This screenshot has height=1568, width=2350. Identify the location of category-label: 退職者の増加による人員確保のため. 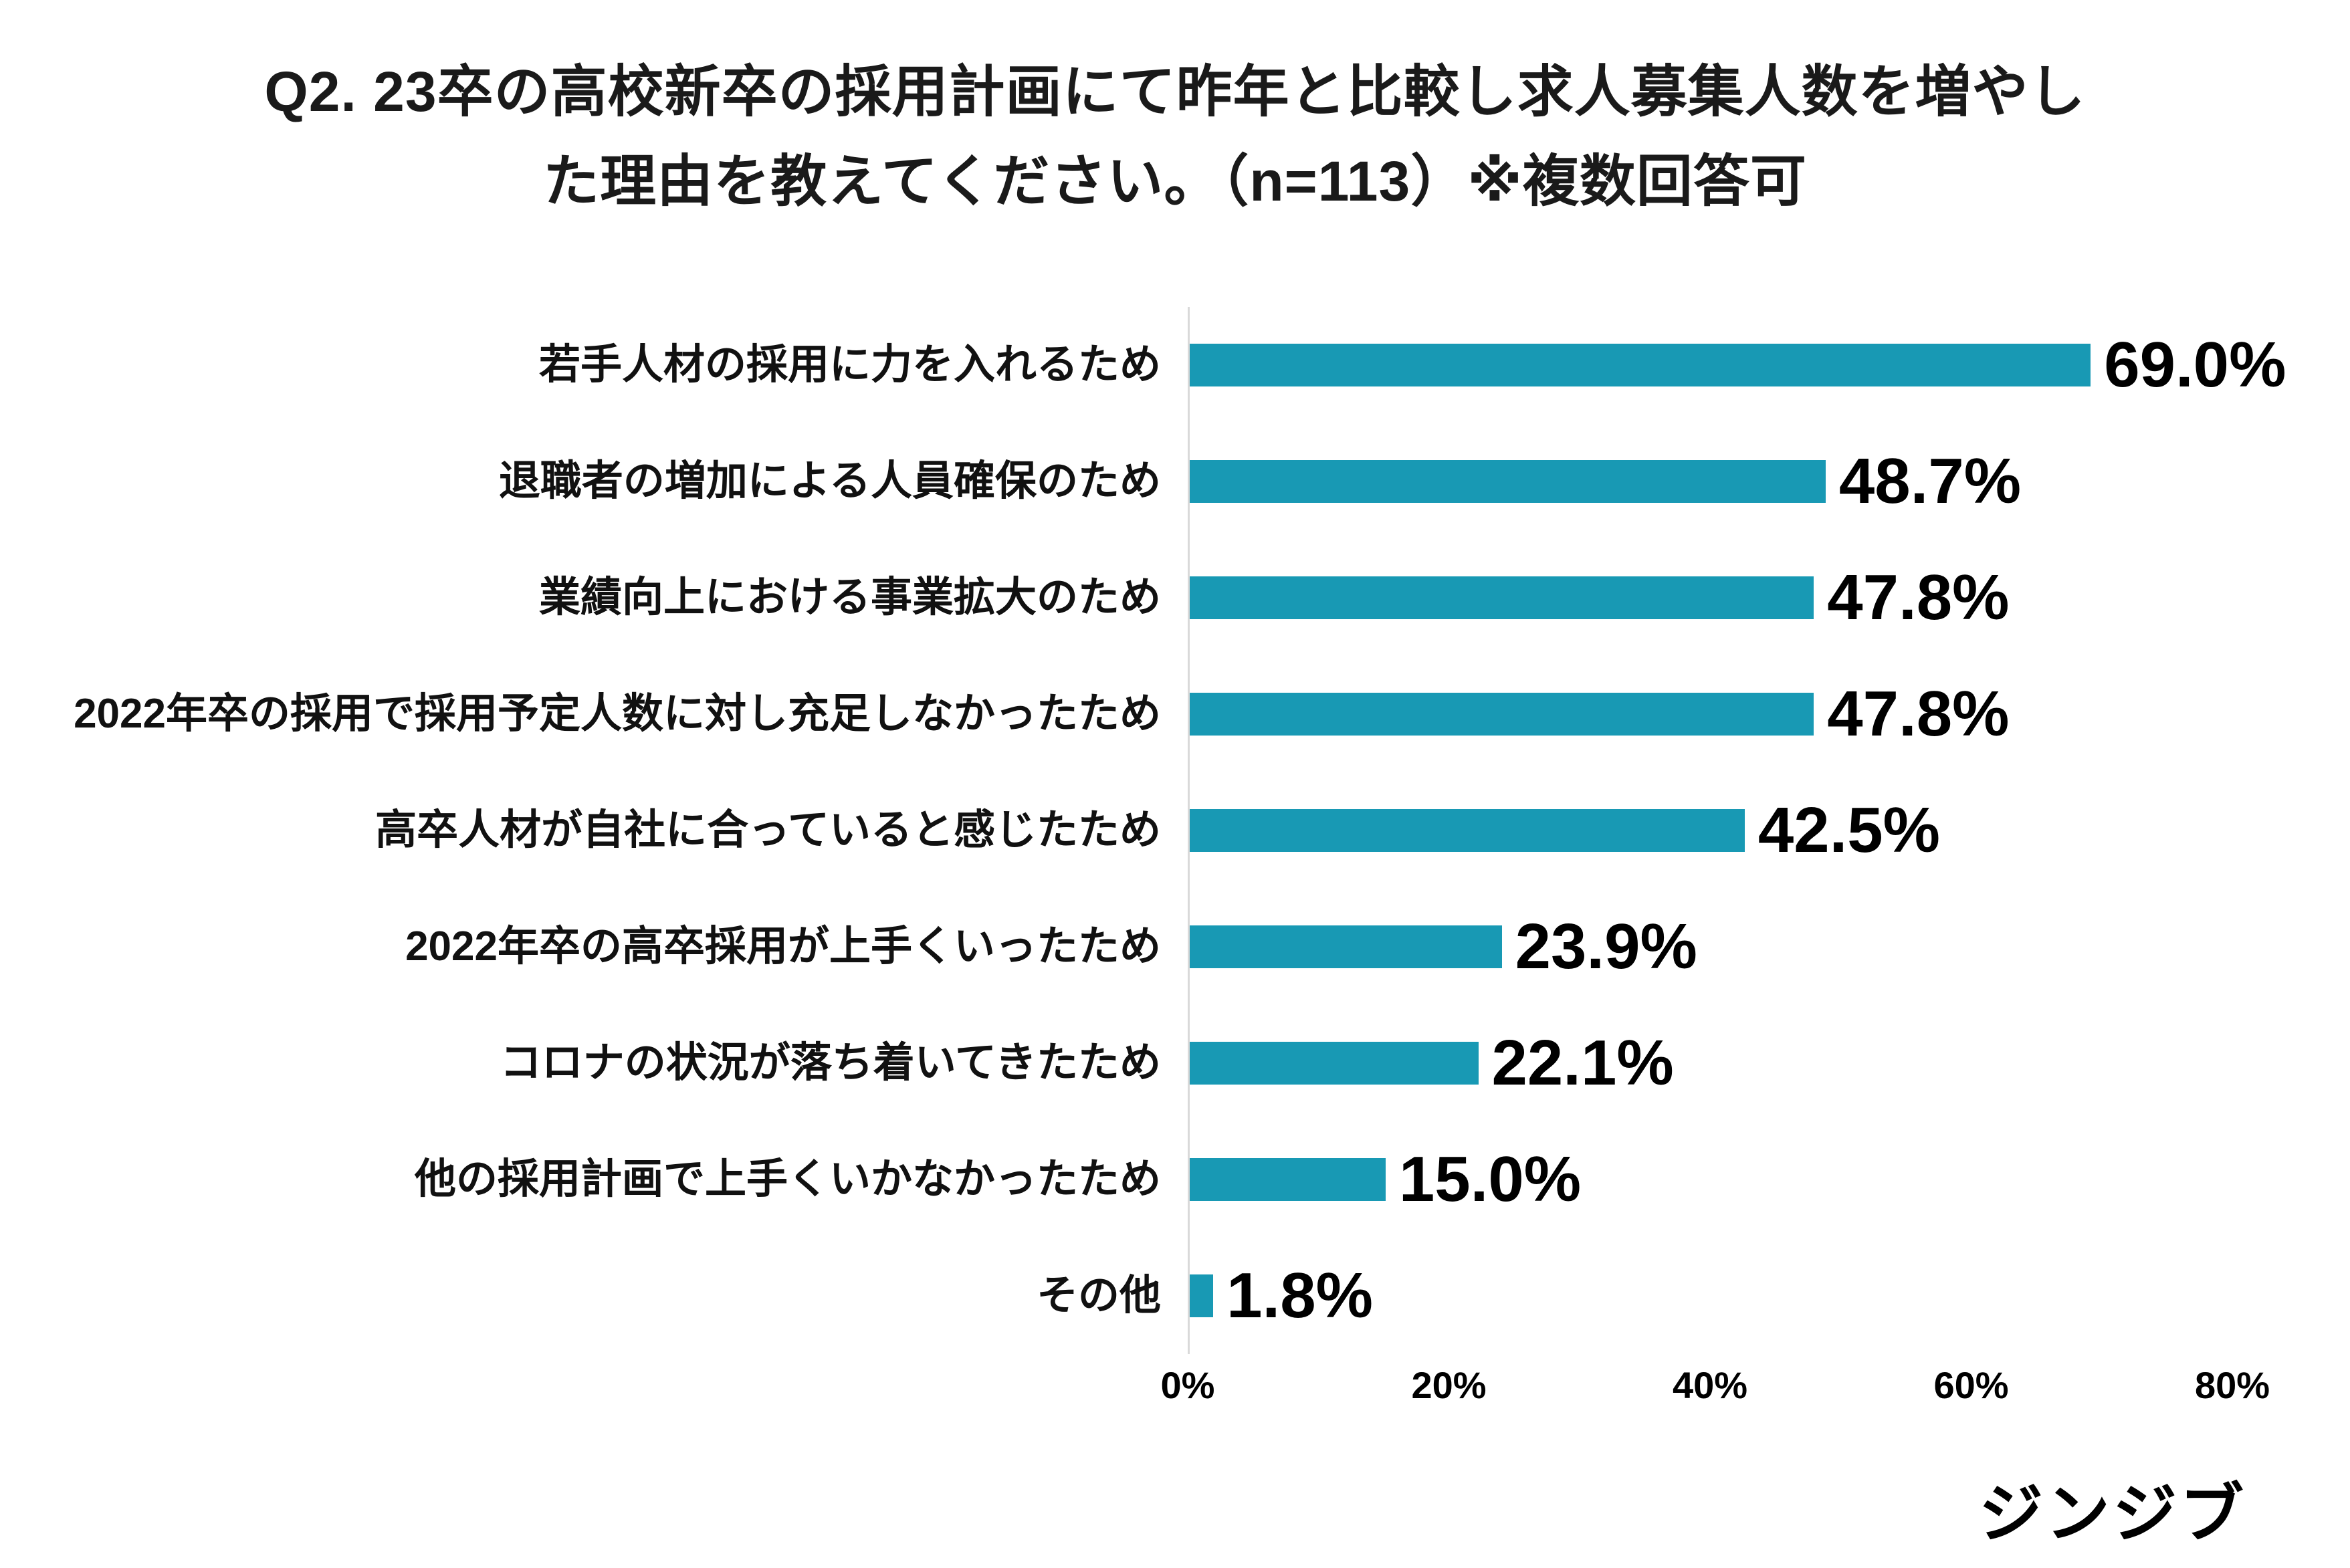
(829, 480).